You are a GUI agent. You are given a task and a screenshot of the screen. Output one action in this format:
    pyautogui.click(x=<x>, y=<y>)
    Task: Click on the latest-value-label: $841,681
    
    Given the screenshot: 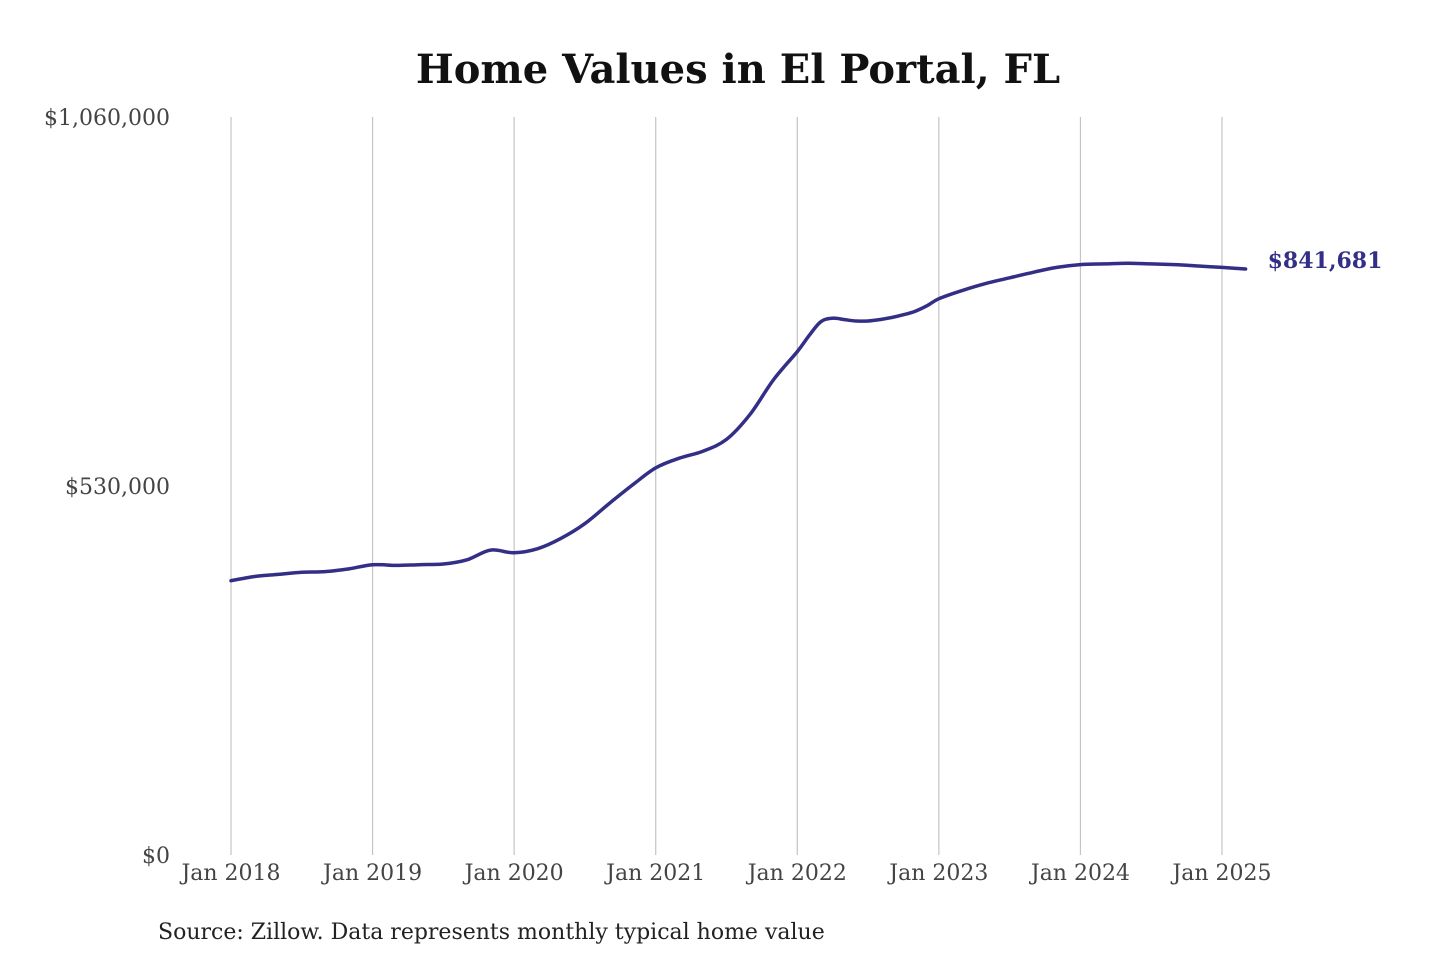 What is the action you would take?
    pyautogui.click(x=1325, y=261)
    